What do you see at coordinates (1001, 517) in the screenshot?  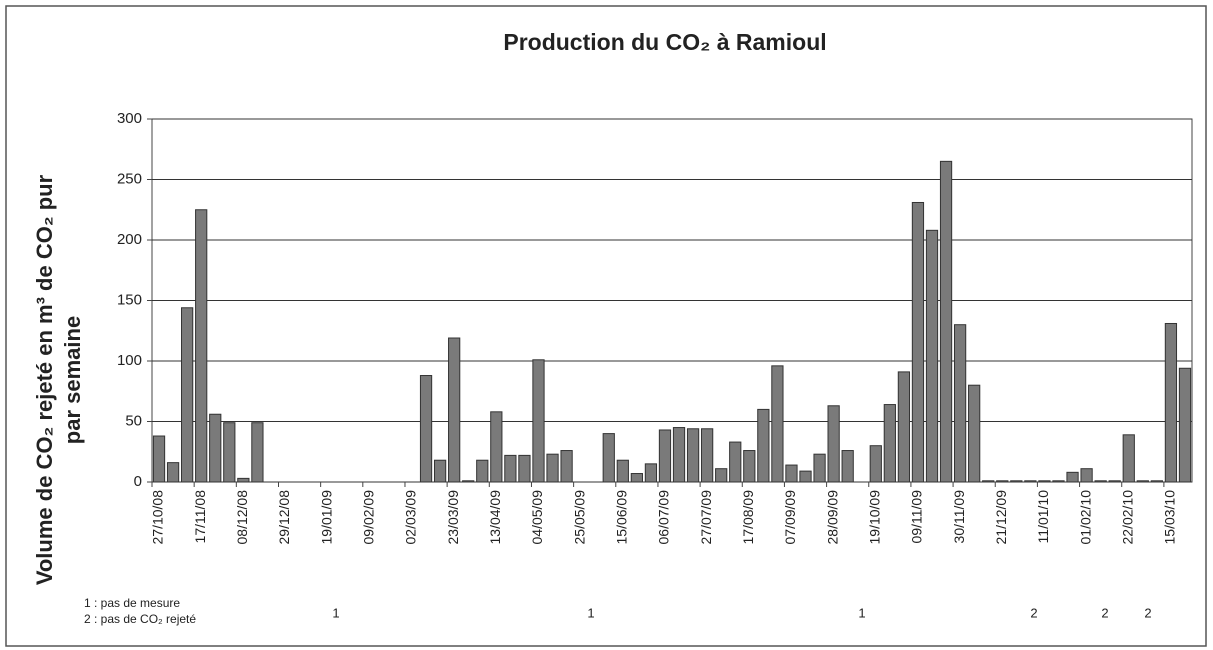 I see `x-tick-label: 21/12/09` at bounding box center [1001, 517].